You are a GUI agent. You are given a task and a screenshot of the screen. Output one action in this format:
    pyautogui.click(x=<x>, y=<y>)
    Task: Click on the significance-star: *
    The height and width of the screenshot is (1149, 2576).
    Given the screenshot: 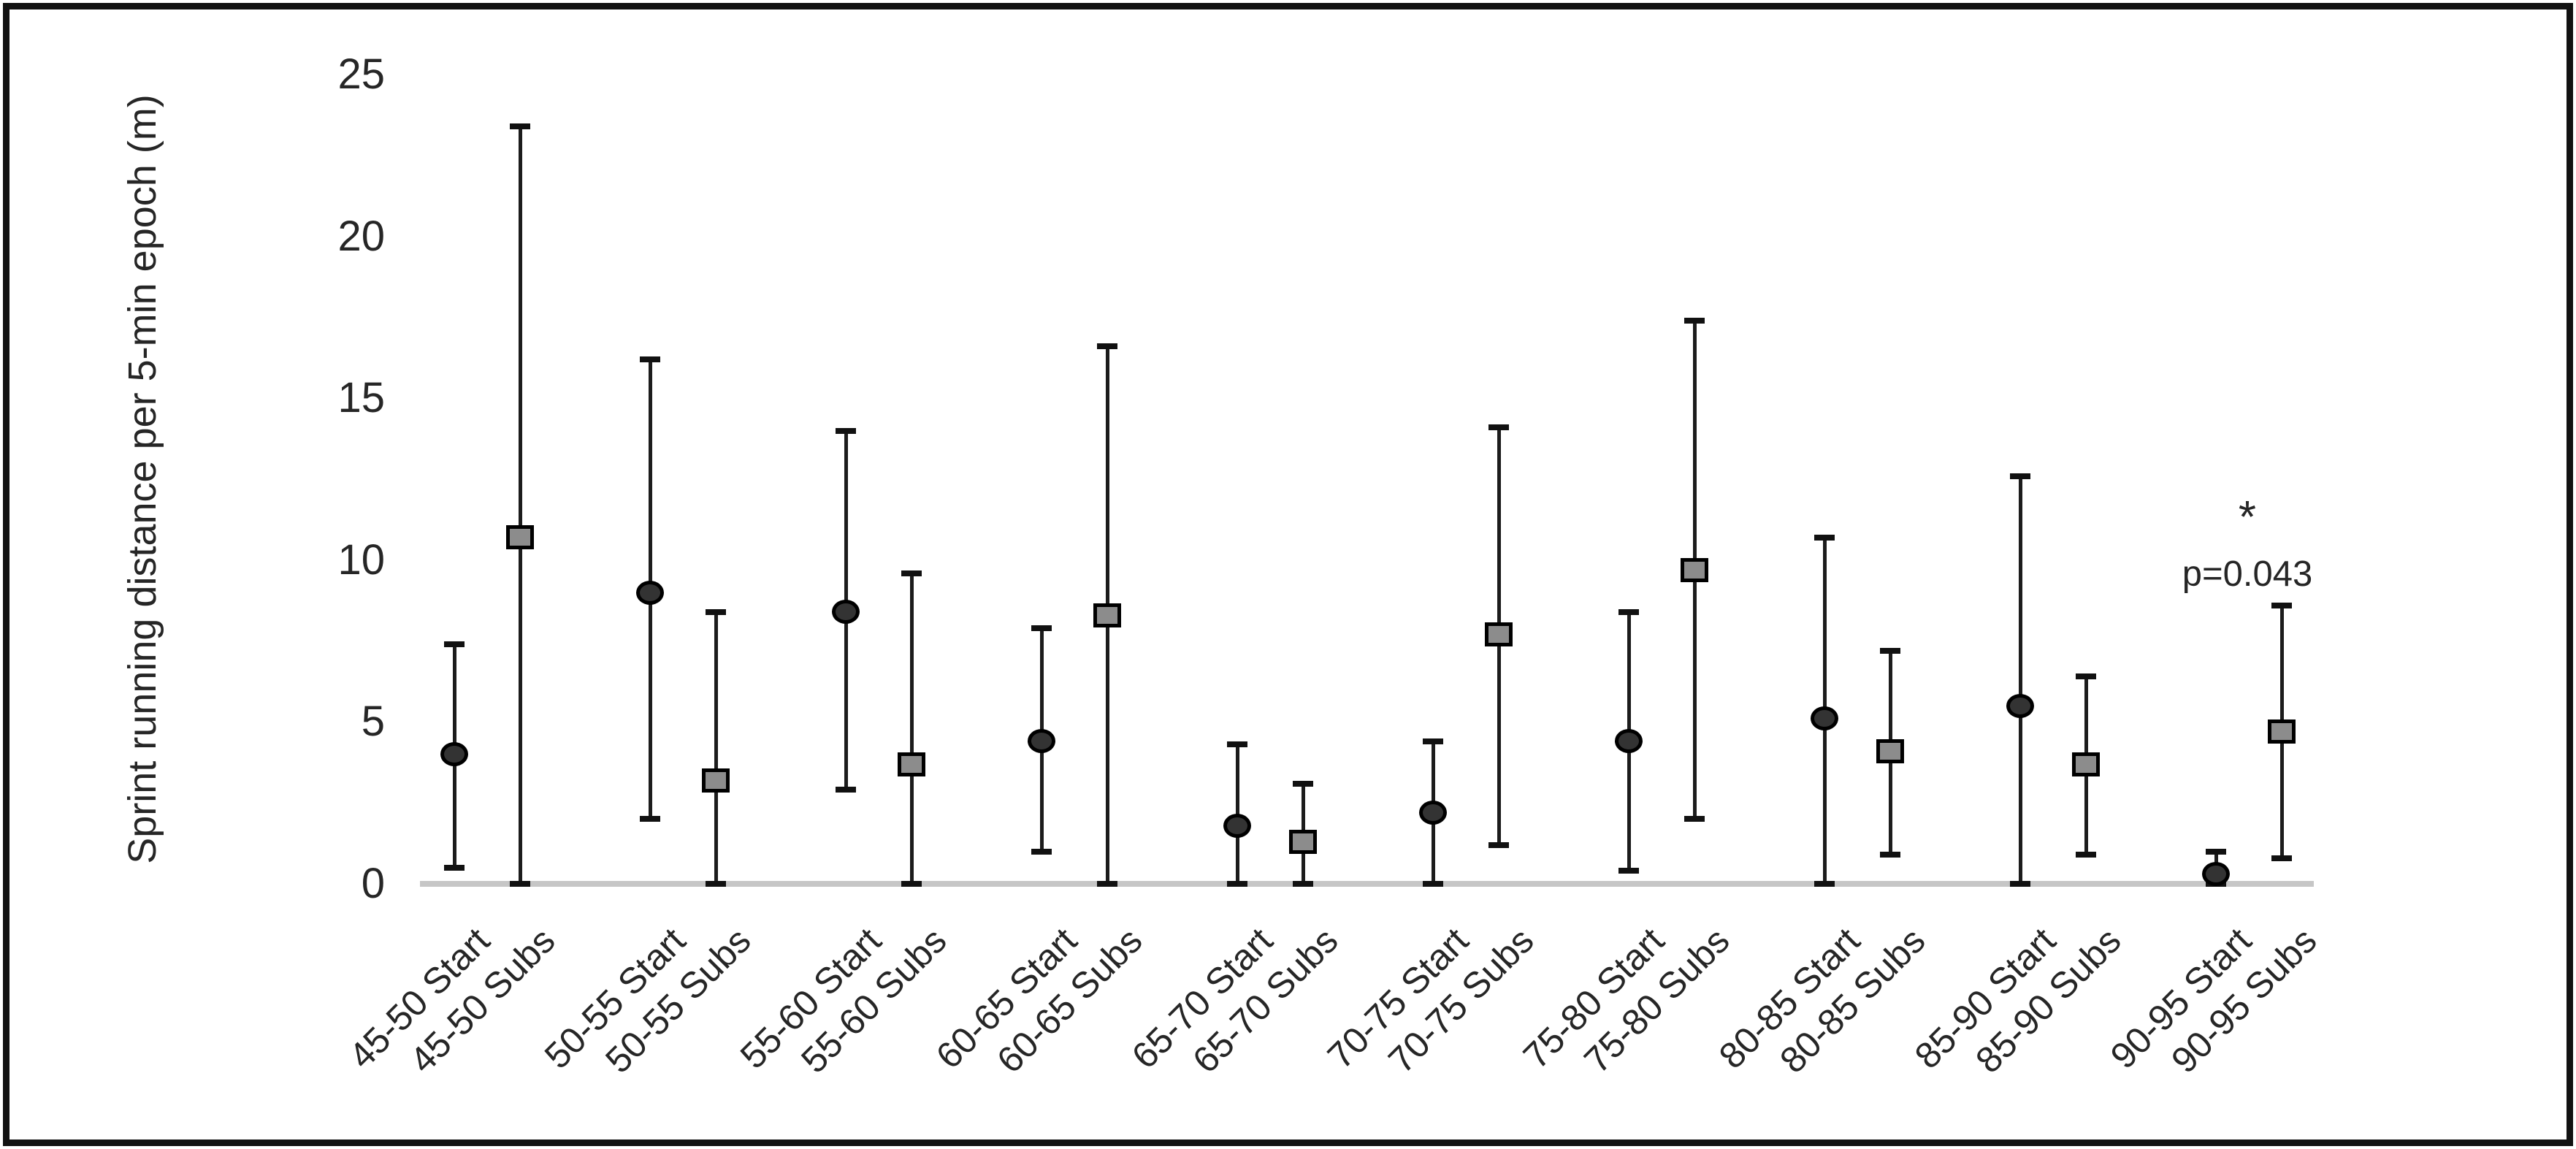 What is the action you would take?
    pyautogui.click(x=2247, y=517)
    